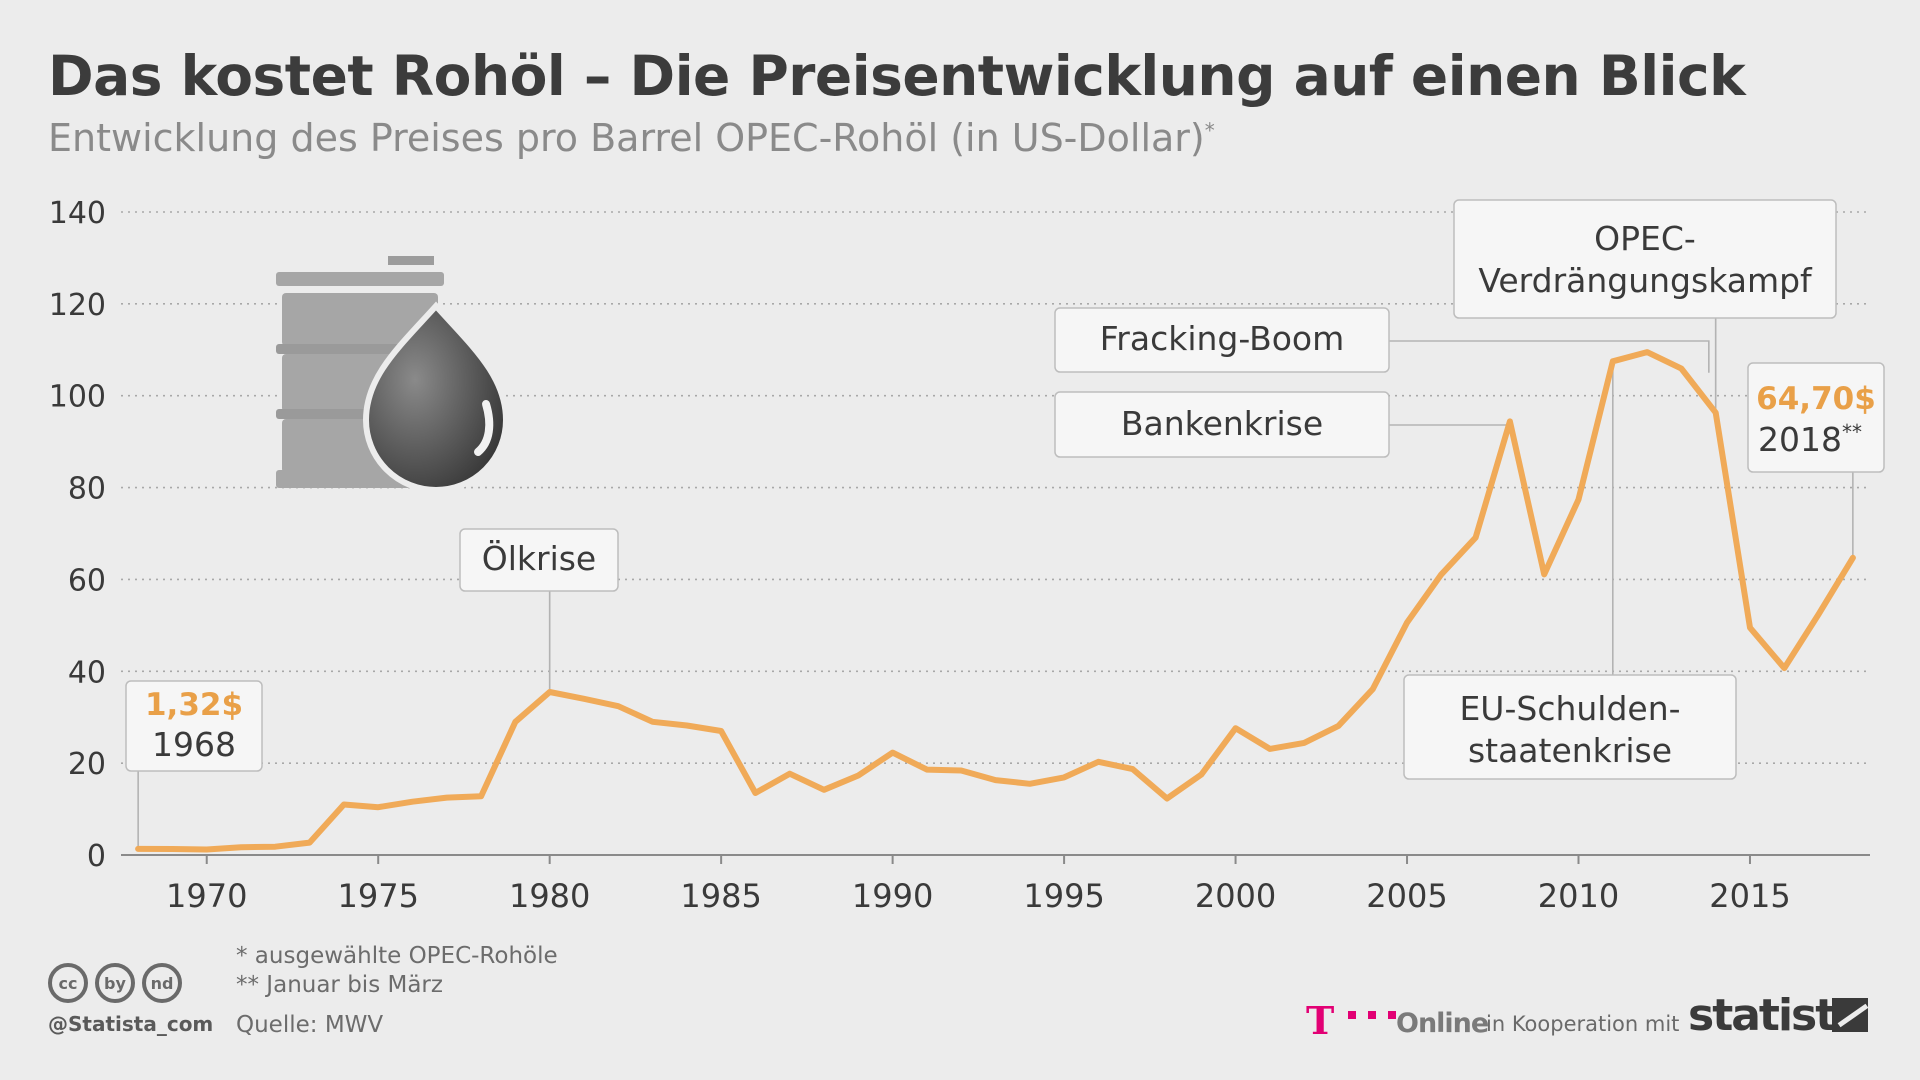  What do you see at coordinates (1645, 238) in the screenshot?
I see `opec-label-line1: OPEC-` at bounding box center [1645, 238].